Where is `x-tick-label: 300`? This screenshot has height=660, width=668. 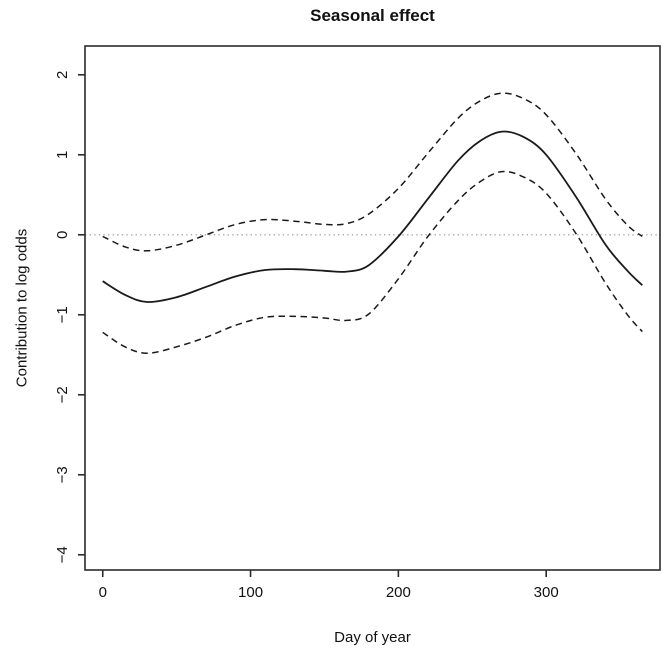 x-tick-label: 300 is located at coordinates (546, 592).